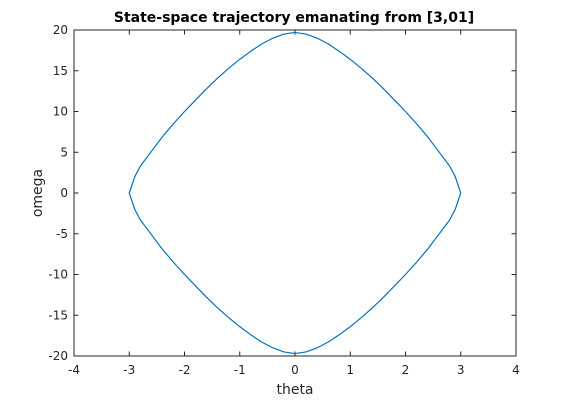  Describe the element at coordinates (60, 71) in the screenshot. I see `y-tick-label: 15` at that location.